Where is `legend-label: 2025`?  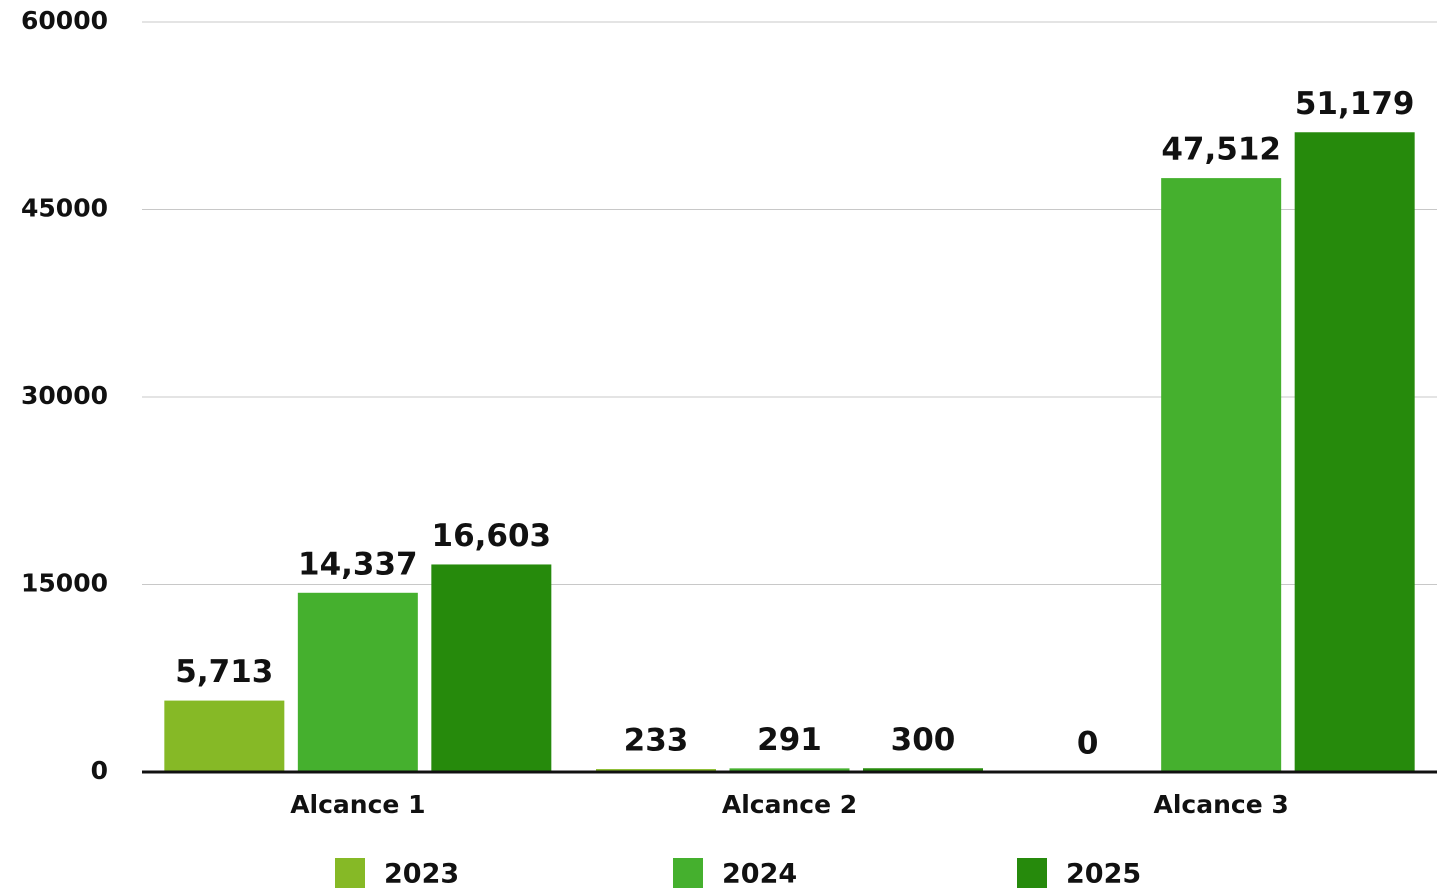 legend-label: 2025 is located at coordinates (1103, 874).